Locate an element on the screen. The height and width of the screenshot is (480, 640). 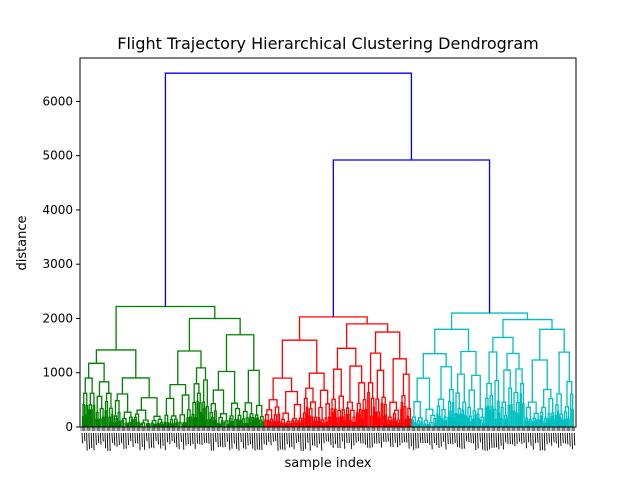
x-axis-label: sample index is located at coordinates (328, 463).